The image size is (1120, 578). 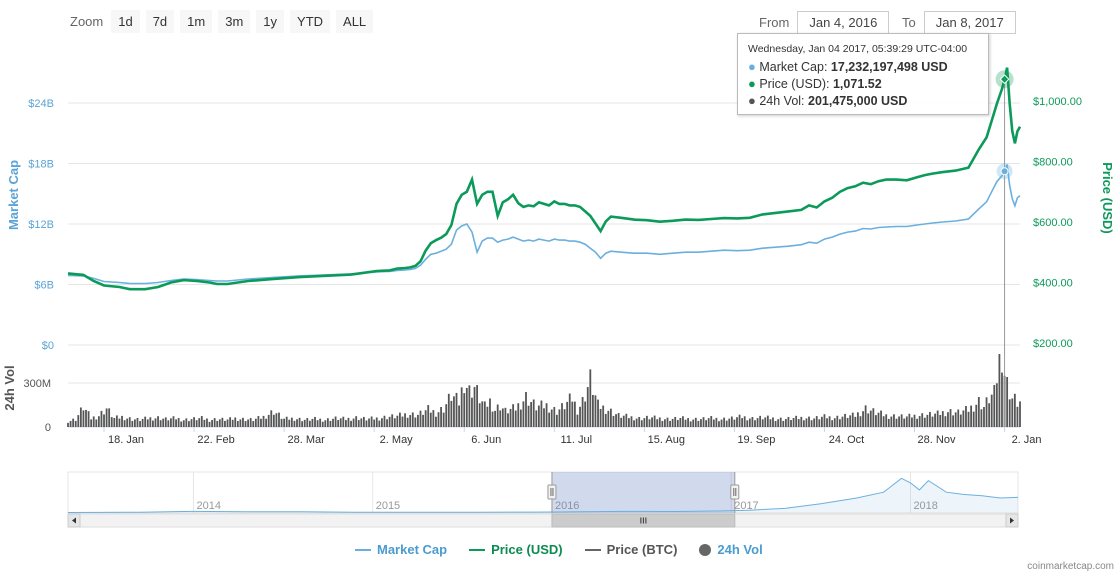 What do you see at coordinates (909, 22) in the screenshot?
I see `range-to-label: To` at bounding box center [909, 22].